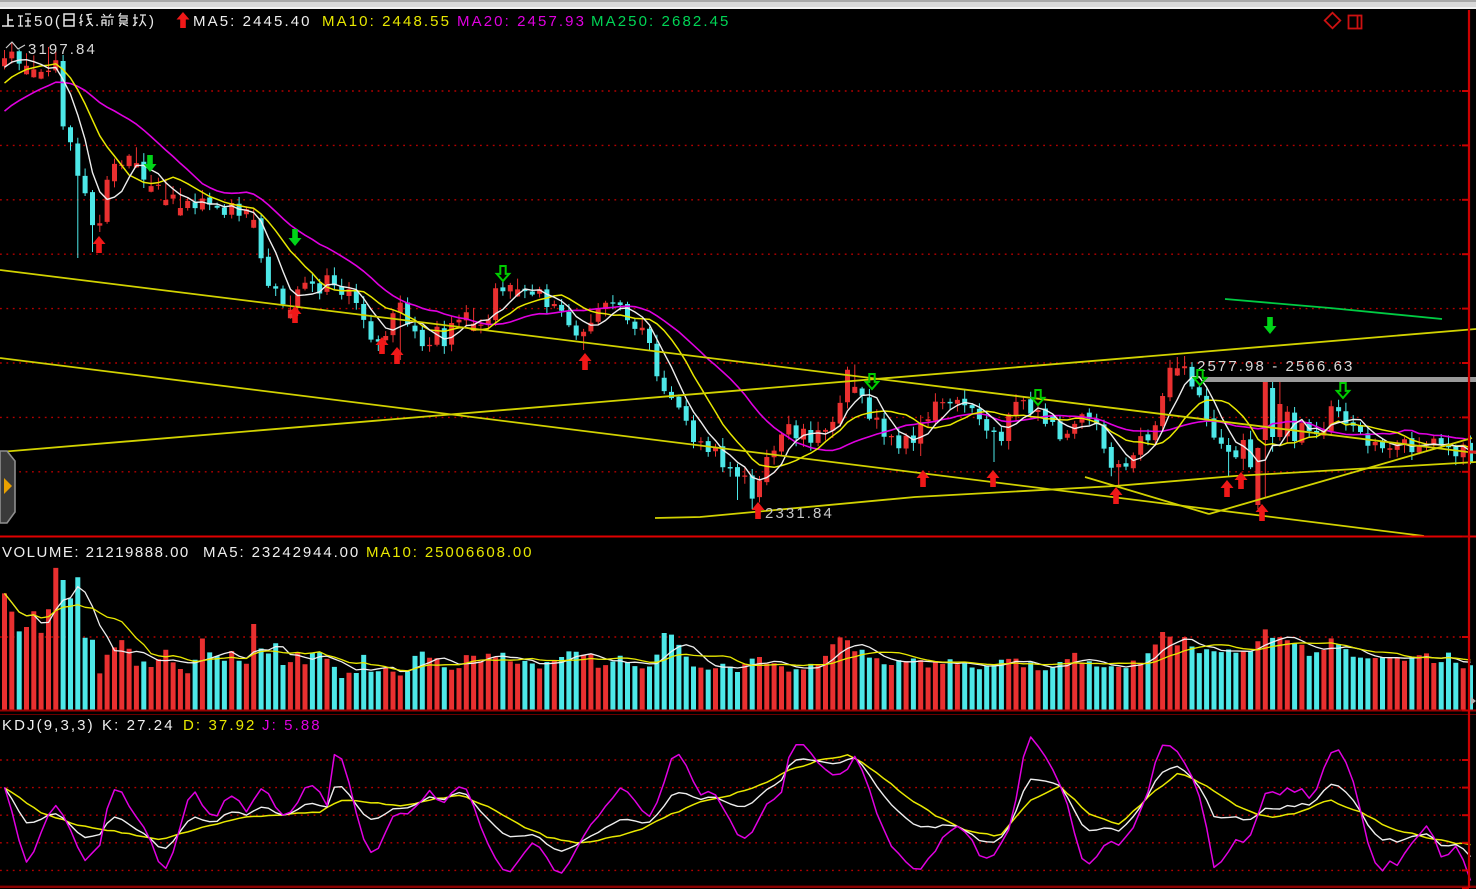  Describe the element at coordinates (220, 725) in the screenshot. I see `svg-text: D: 37.92` at that location.